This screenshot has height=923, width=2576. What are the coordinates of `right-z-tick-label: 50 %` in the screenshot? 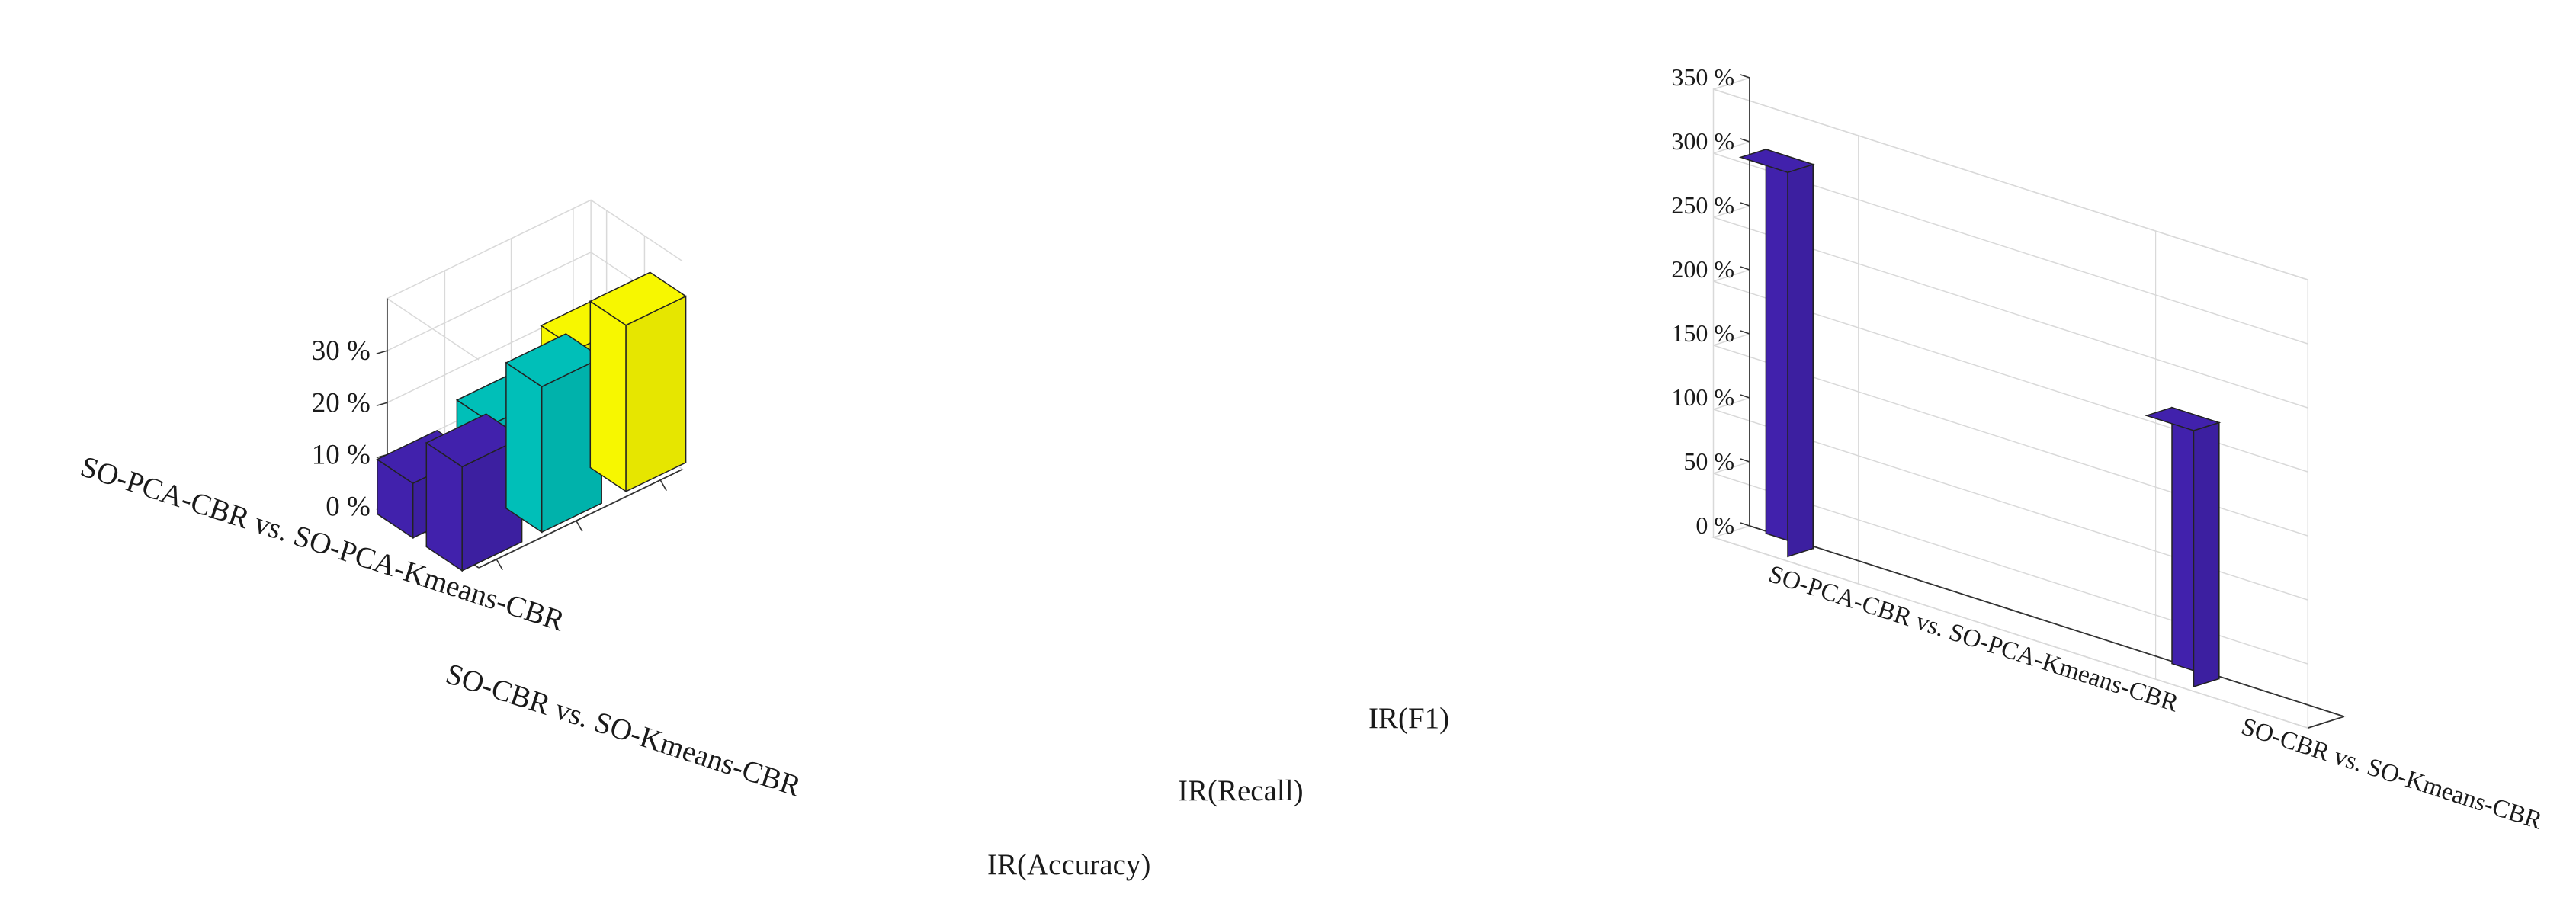 It's located at (1708, 461).